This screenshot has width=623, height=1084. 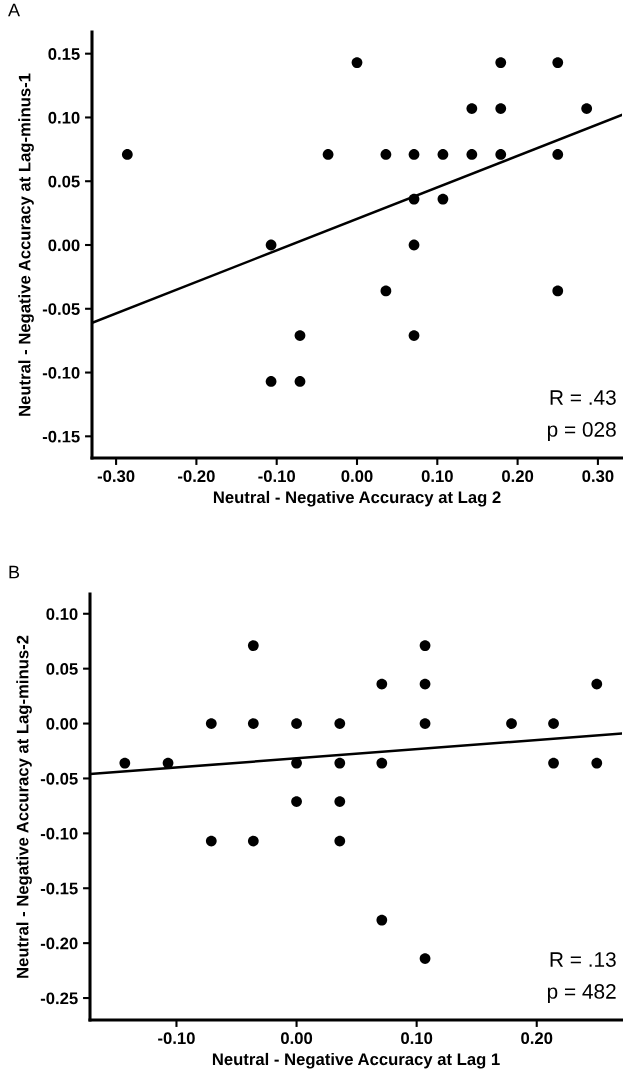 What do you see at coordinates (26, 244) in the screenshot?
I see `y-axis-title: Neutral - Negative Accuracy at Lag-minus-1` at bounding box center [26, 244].